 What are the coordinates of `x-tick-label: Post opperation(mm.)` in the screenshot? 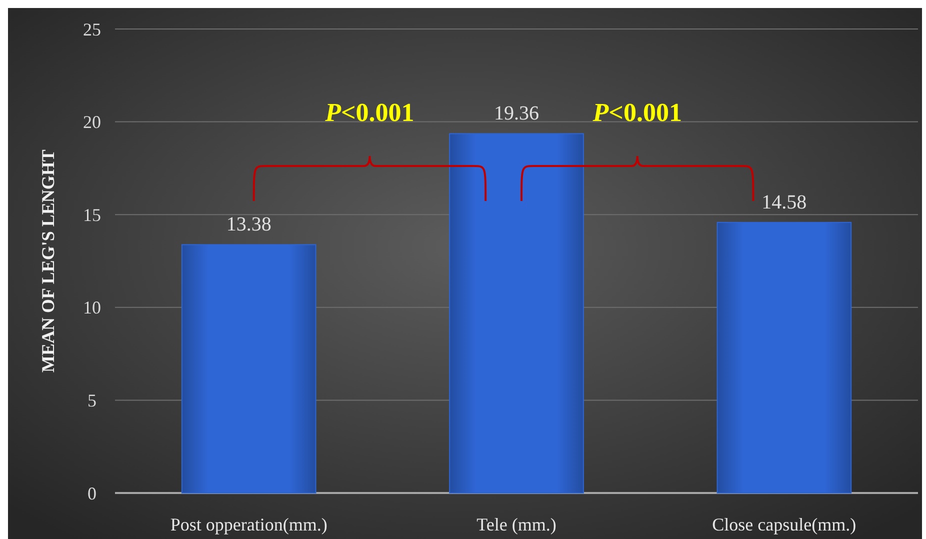 It's located at (249, 524).